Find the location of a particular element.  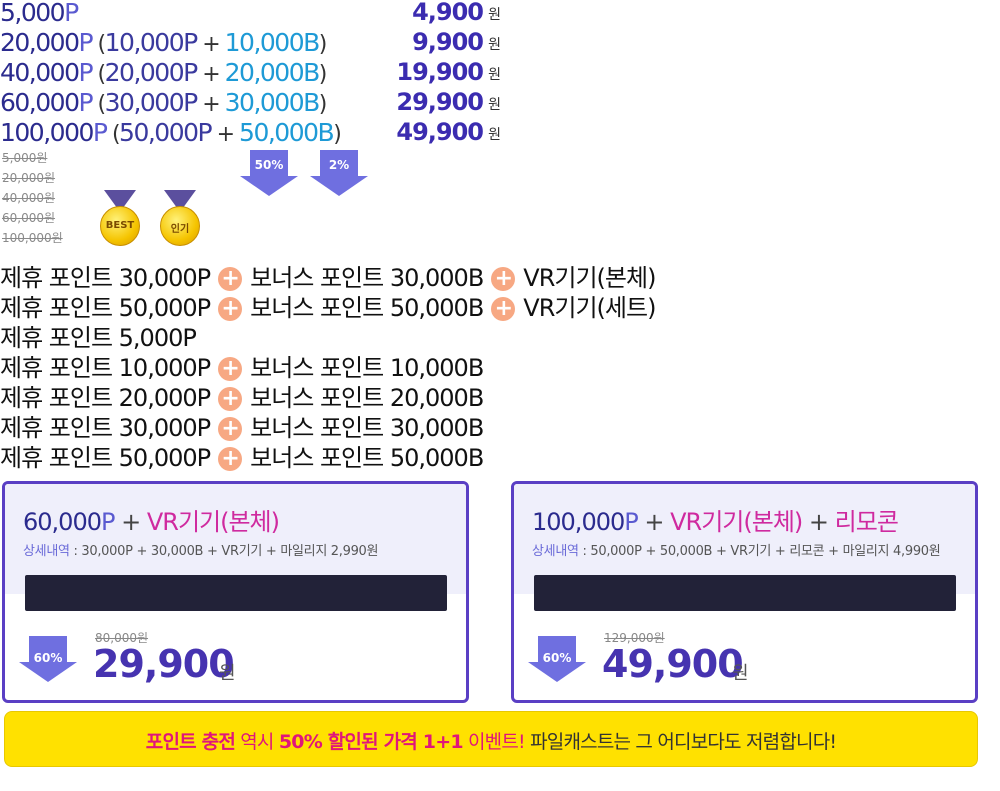

combo-line: 제휴 포인트 30,000P + 보너스 포인트 30,000B is located at coordinates (242, 428).